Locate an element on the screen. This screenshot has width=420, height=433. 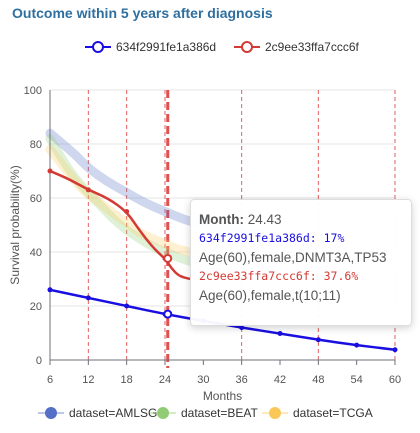
legend-item-tcga: dataset=TCGA is located at coordinates (317, 413).